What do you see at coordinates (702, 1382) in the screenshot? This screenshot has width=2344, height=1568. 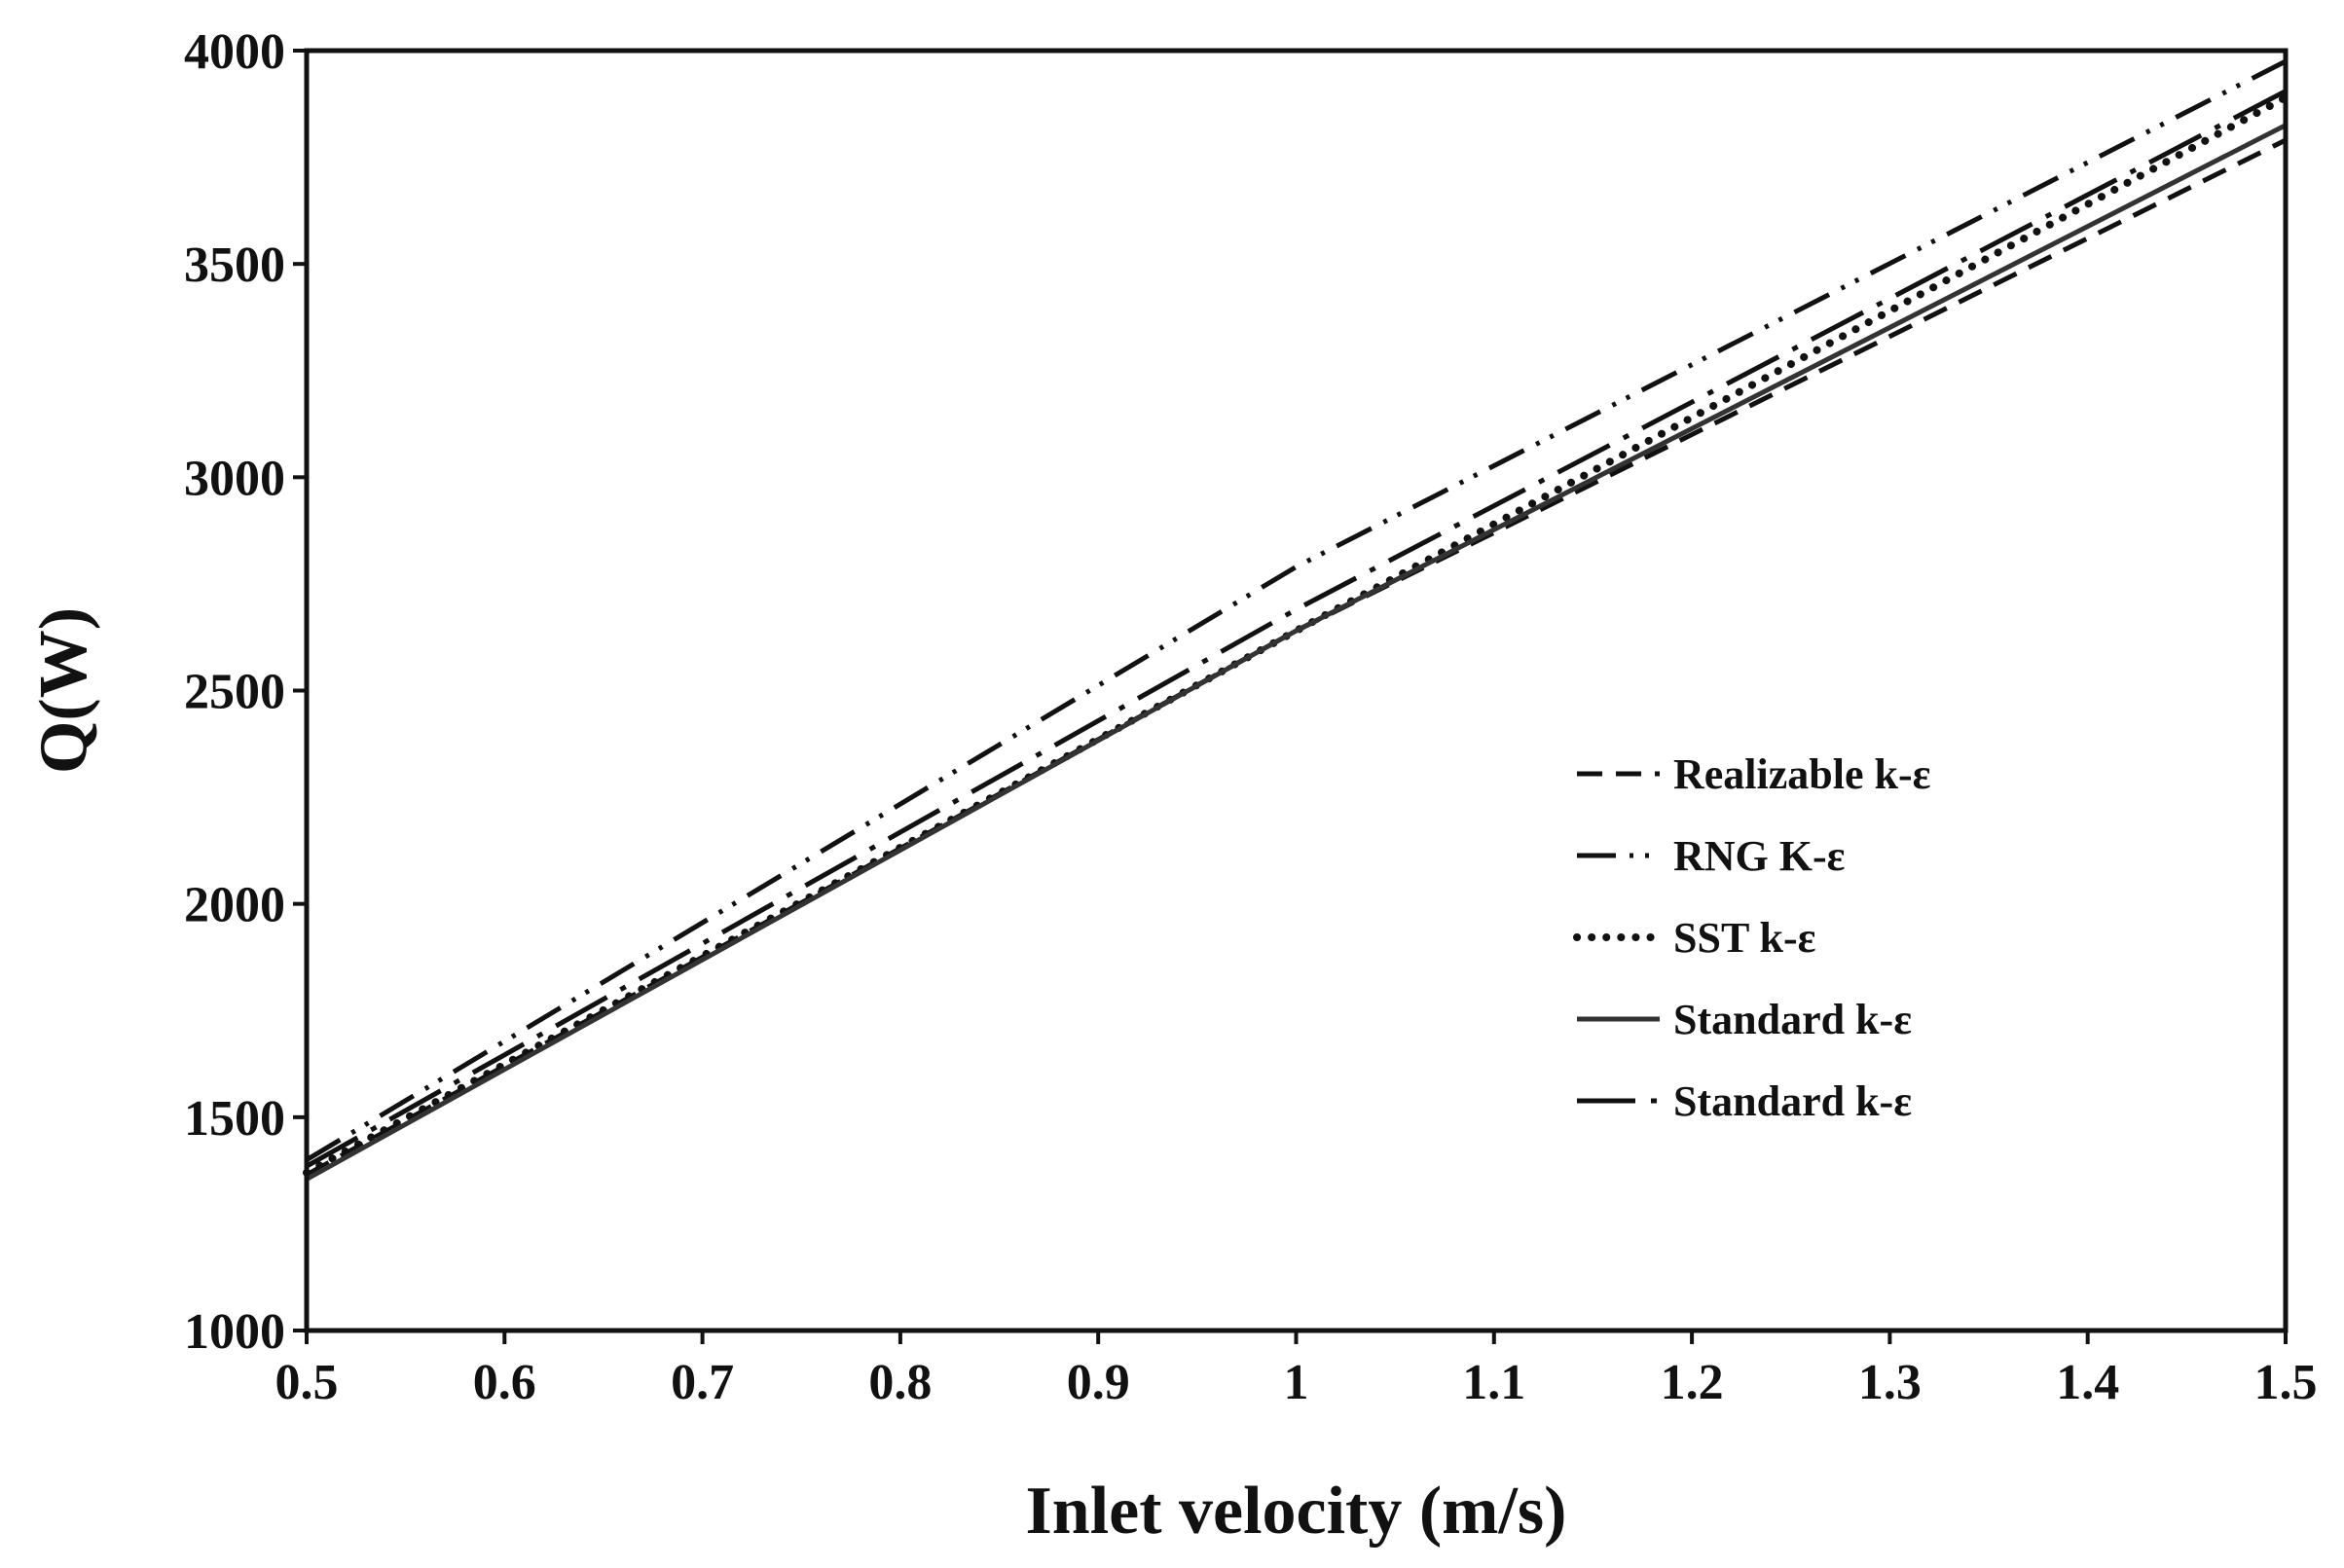 I see `x-tick-label: 0.7` at bounding box center [702, 1382].